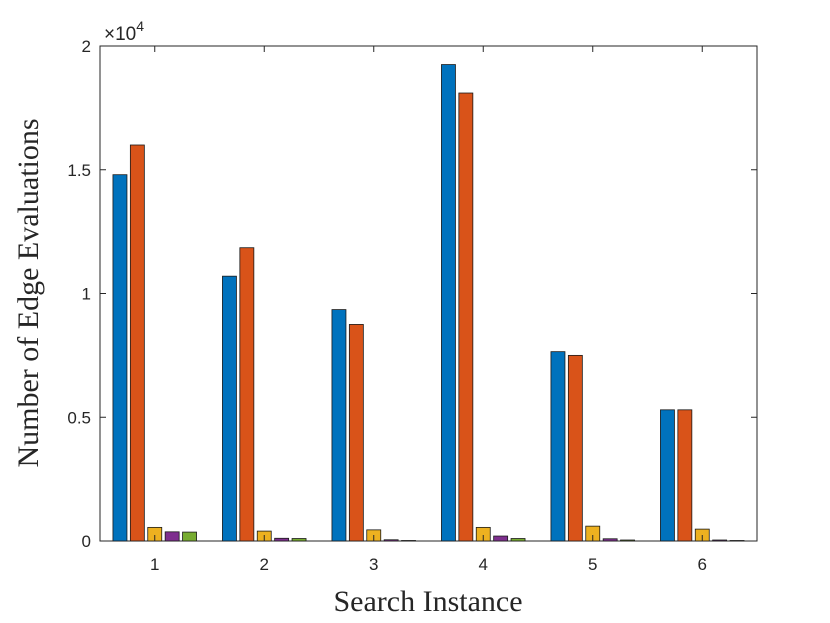  Describe the element at coordinates (518, 540) in the screenshot. I see `bar-s5-c4` at that location.